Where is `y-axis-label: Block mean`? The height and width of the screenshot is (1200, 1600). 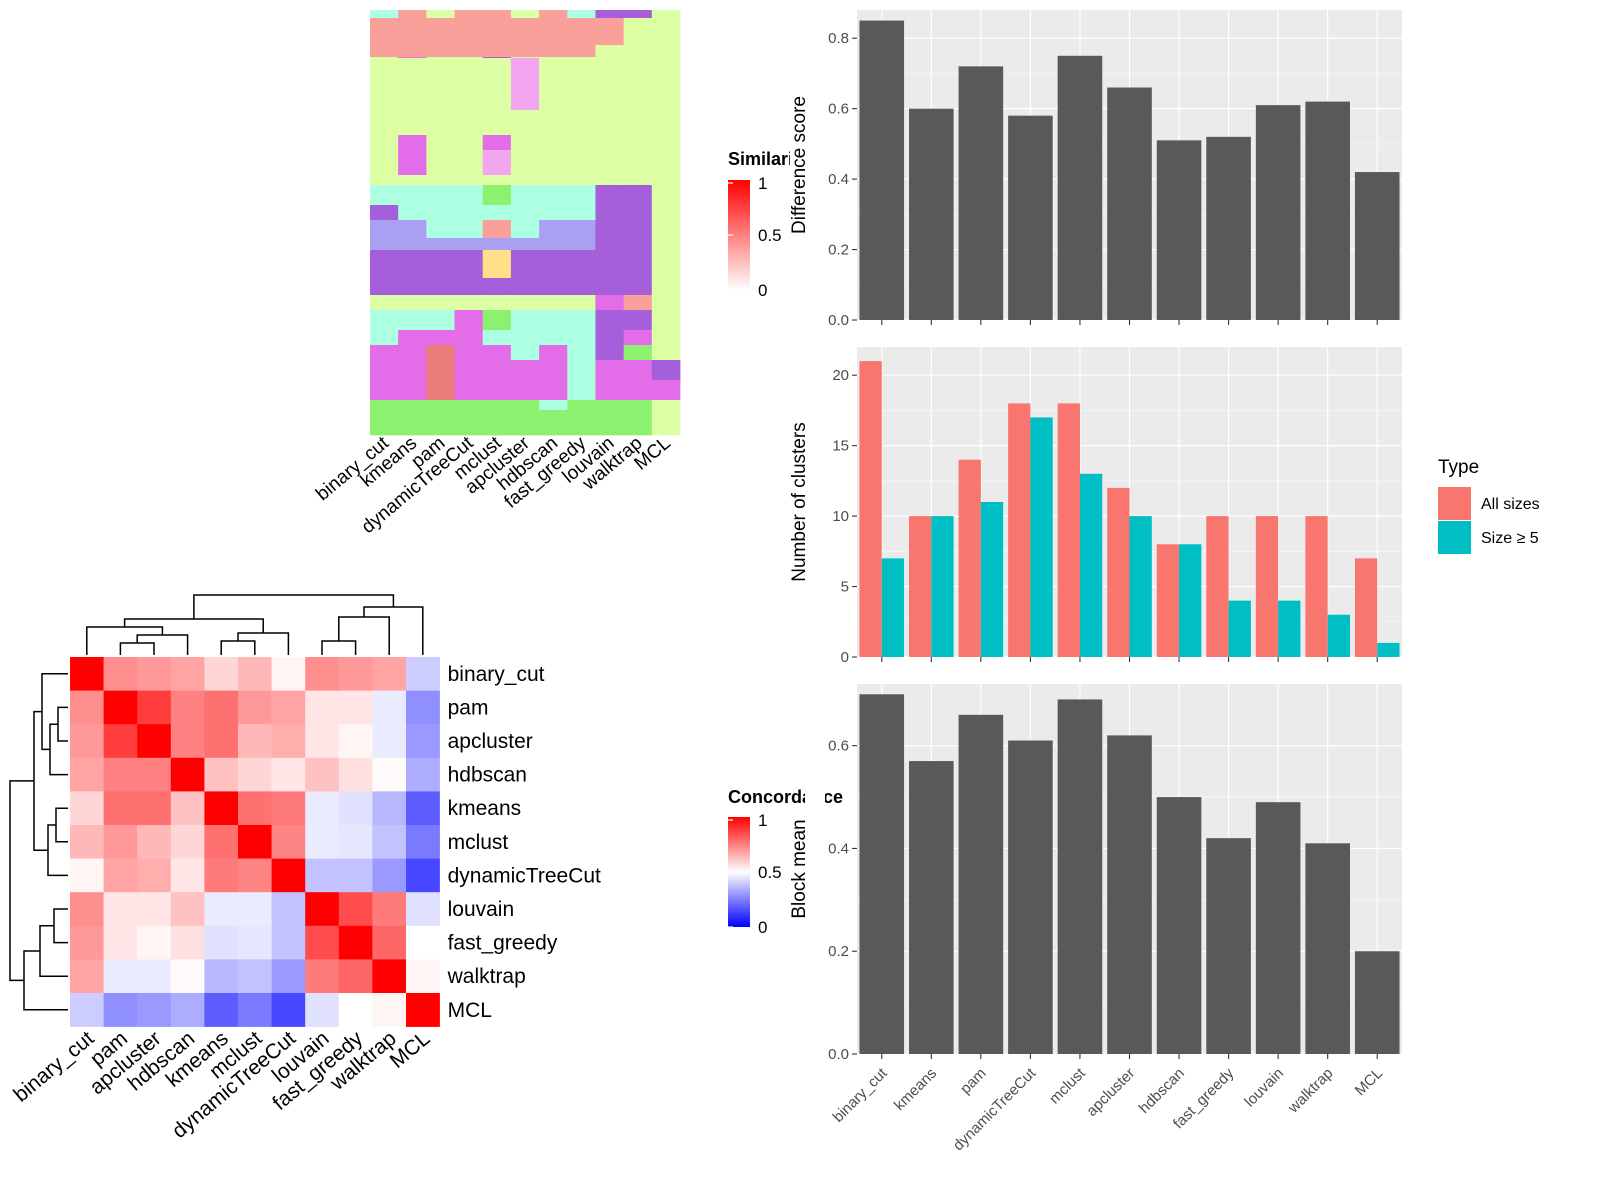
y-axis-label: Block mean is located at coordinates (799, 868).